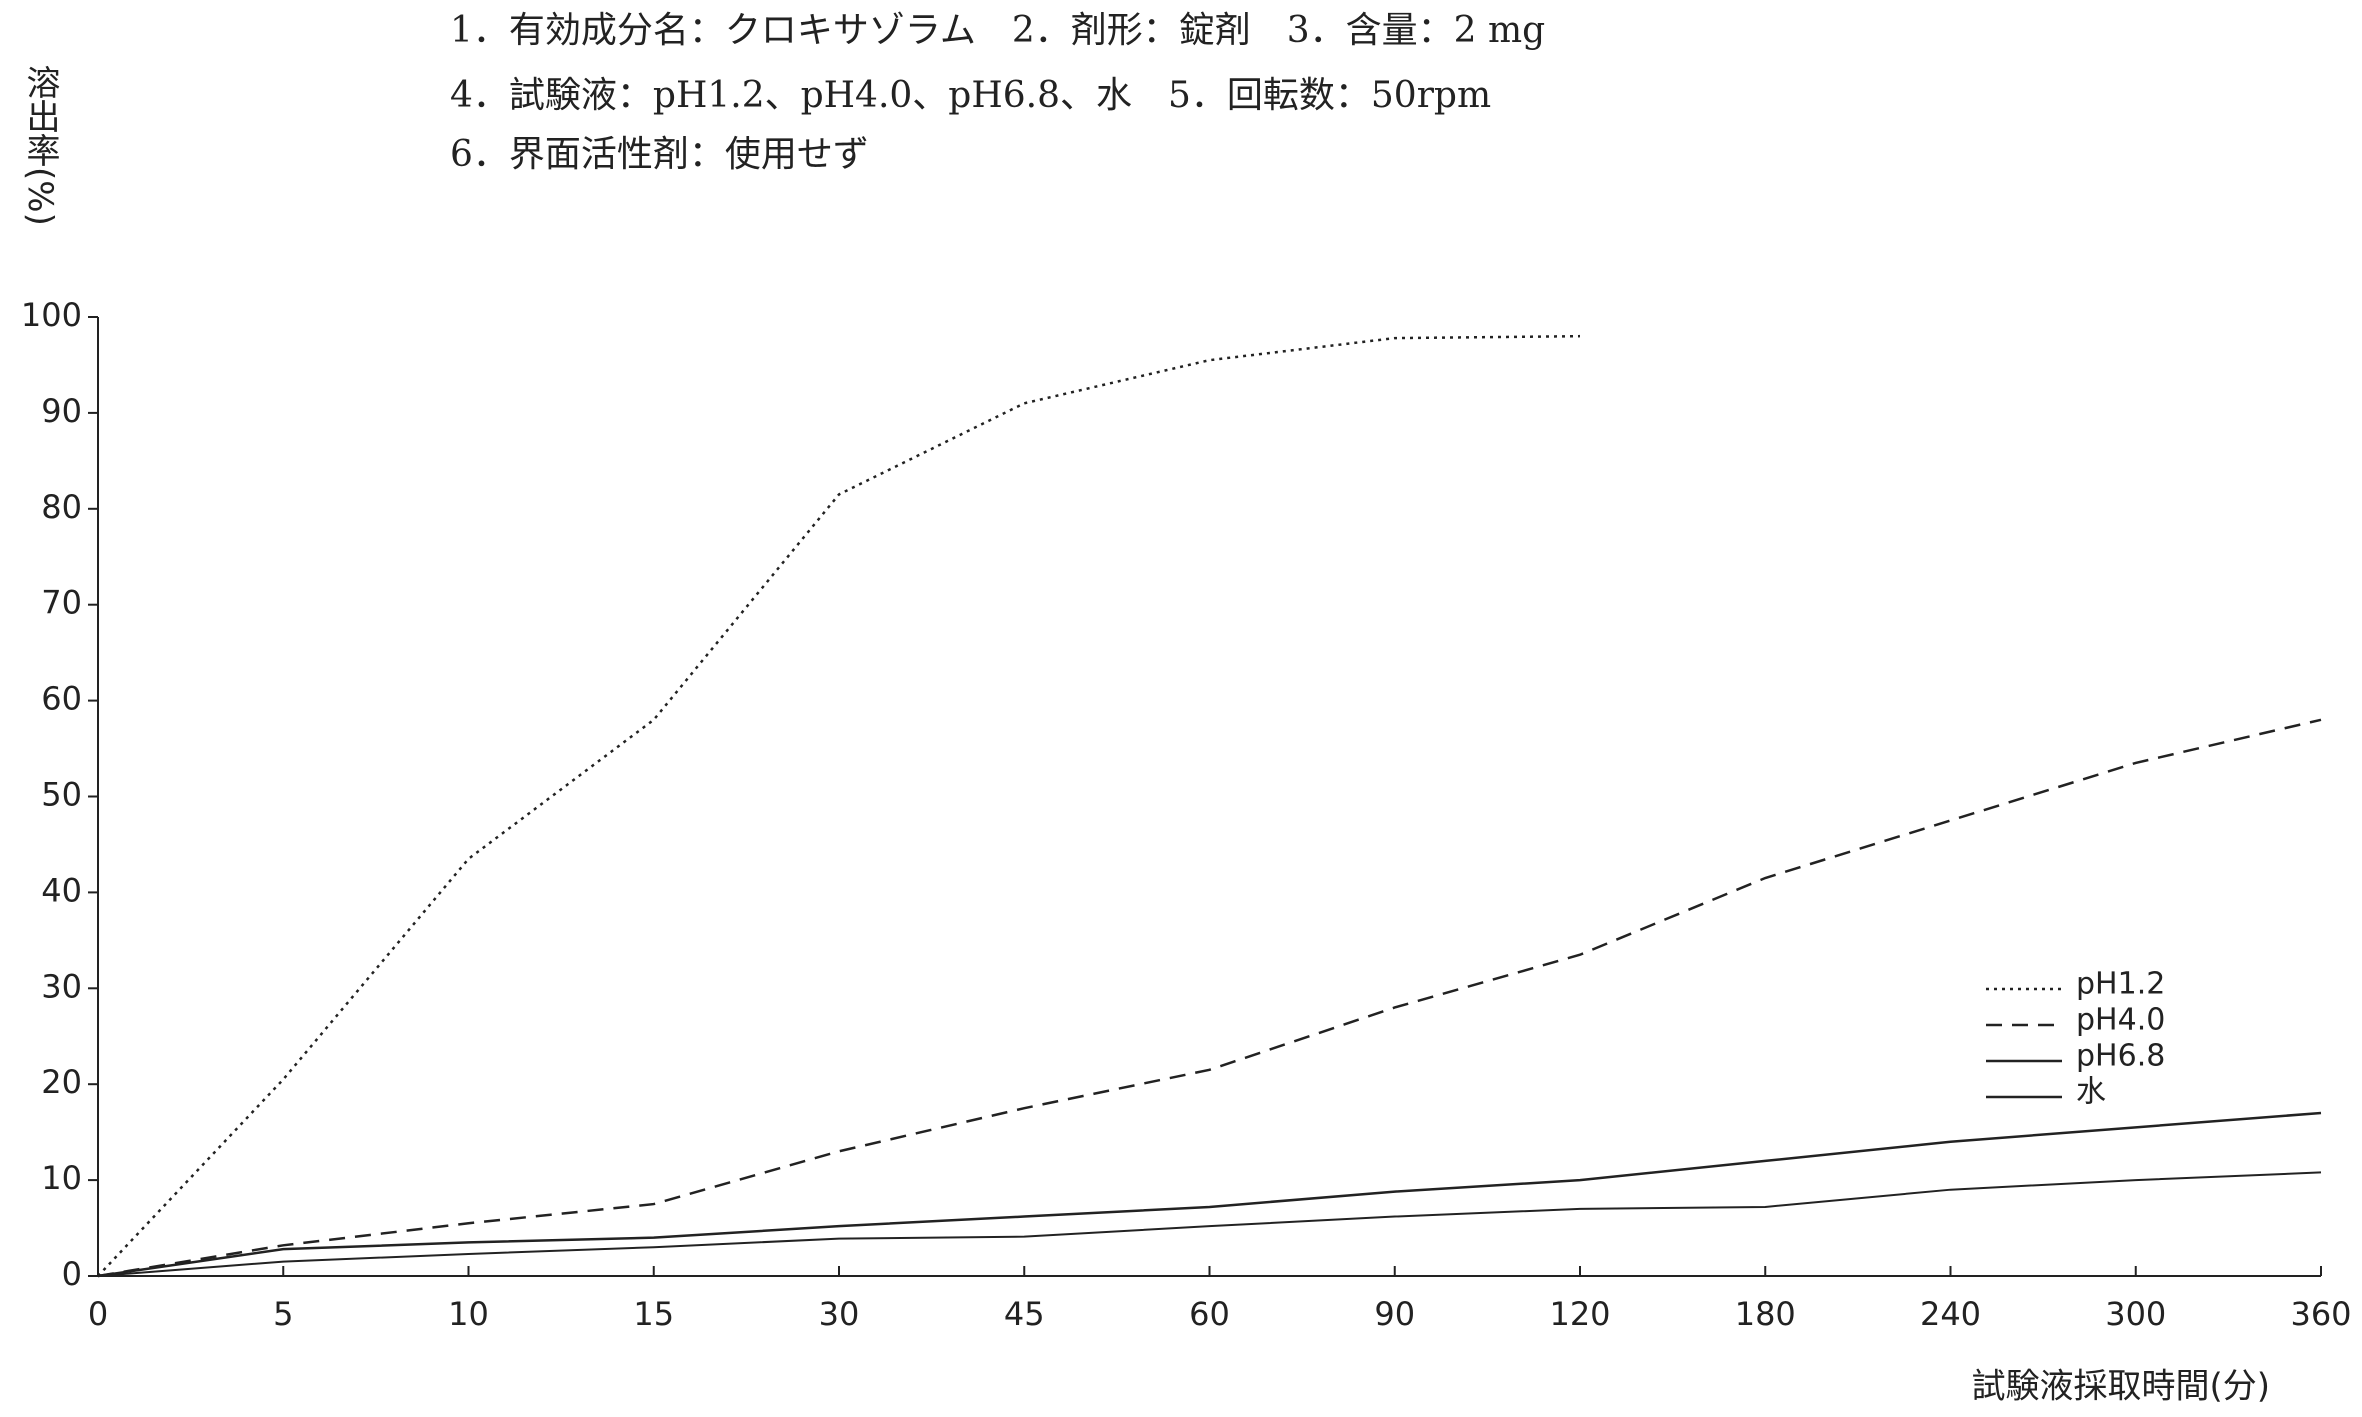  What do you see at coordinates (2120, 984) in the screenshot?
I see `legend-label: pH1.2` at bounding box center [2120, 984].